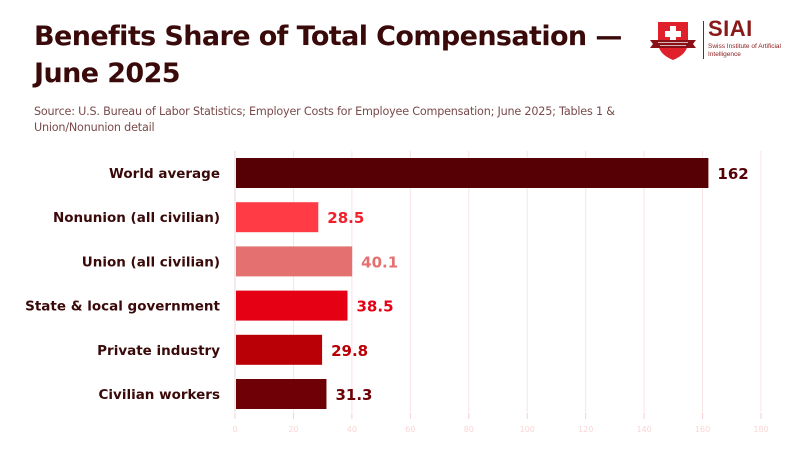  Describe the element at coordinates (164, 174) in the screenshot. I see `category-label: World average` at that location.